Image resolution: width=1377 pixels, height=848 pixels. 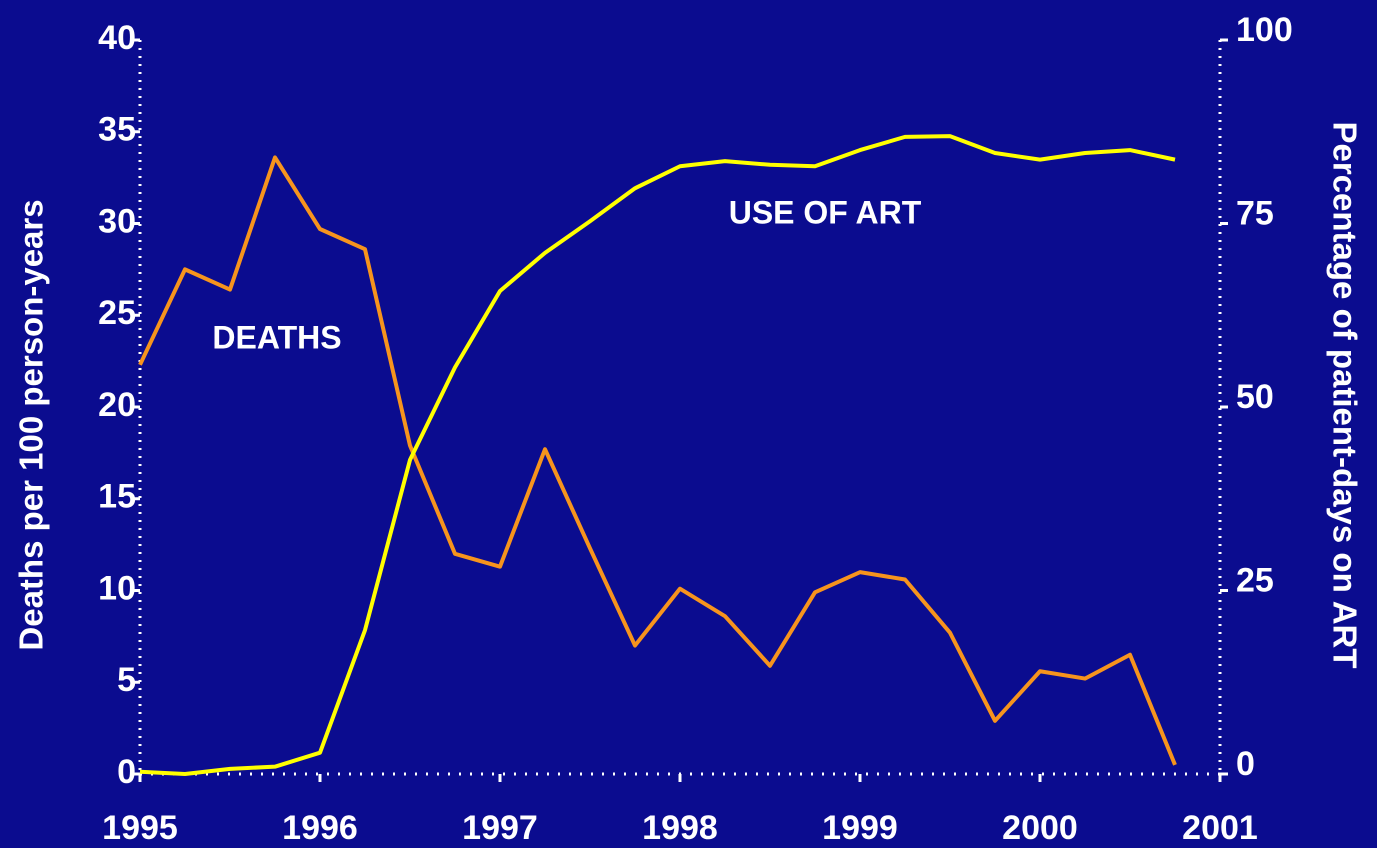 I want to click on y2-tick-label: 50, so click(x=1255, y=397).